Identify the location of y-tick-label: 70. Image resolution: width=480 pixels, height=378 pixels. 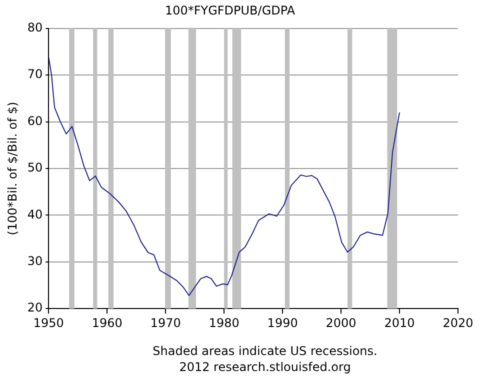
(35, 74).